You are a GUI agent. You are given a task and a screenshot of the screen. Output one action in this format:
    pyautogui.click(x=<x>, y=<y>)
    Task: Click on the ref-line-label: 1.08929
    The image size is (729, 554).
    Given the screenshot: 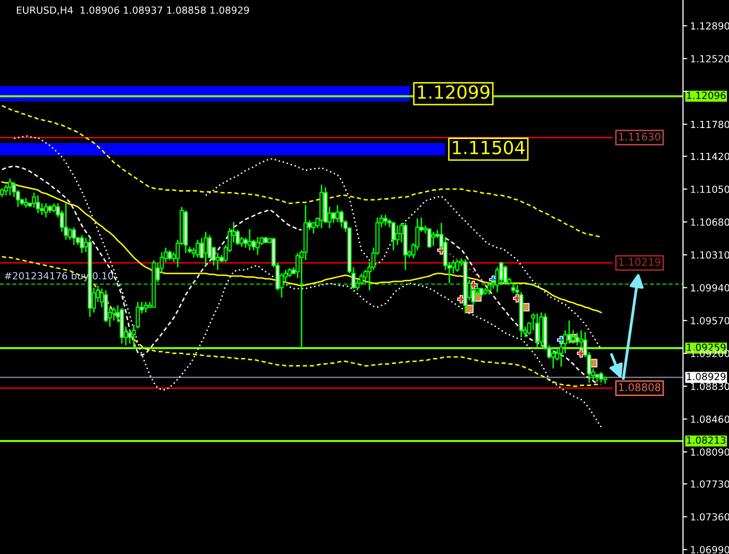 What is the action you would take?
    pyautogui.click(x=706, y=376)
    